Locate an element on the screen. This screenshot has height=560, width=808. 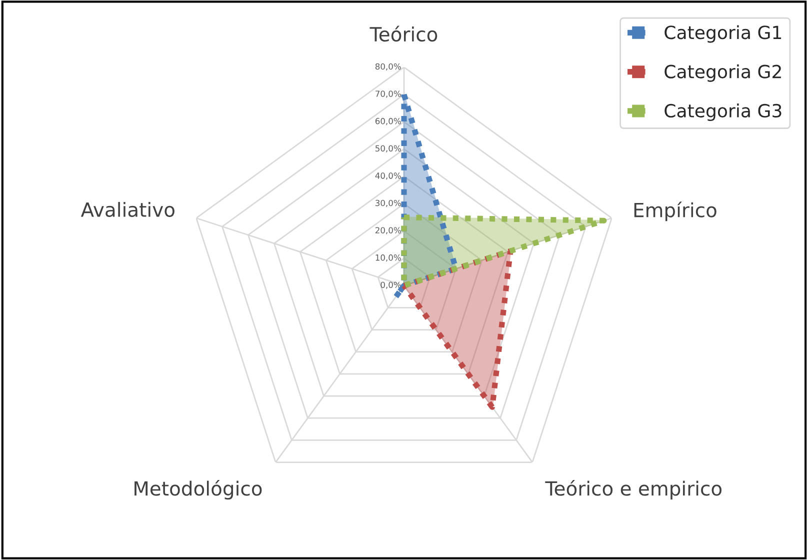
spoke-label: Empírico is located at coordinates (675, 212).